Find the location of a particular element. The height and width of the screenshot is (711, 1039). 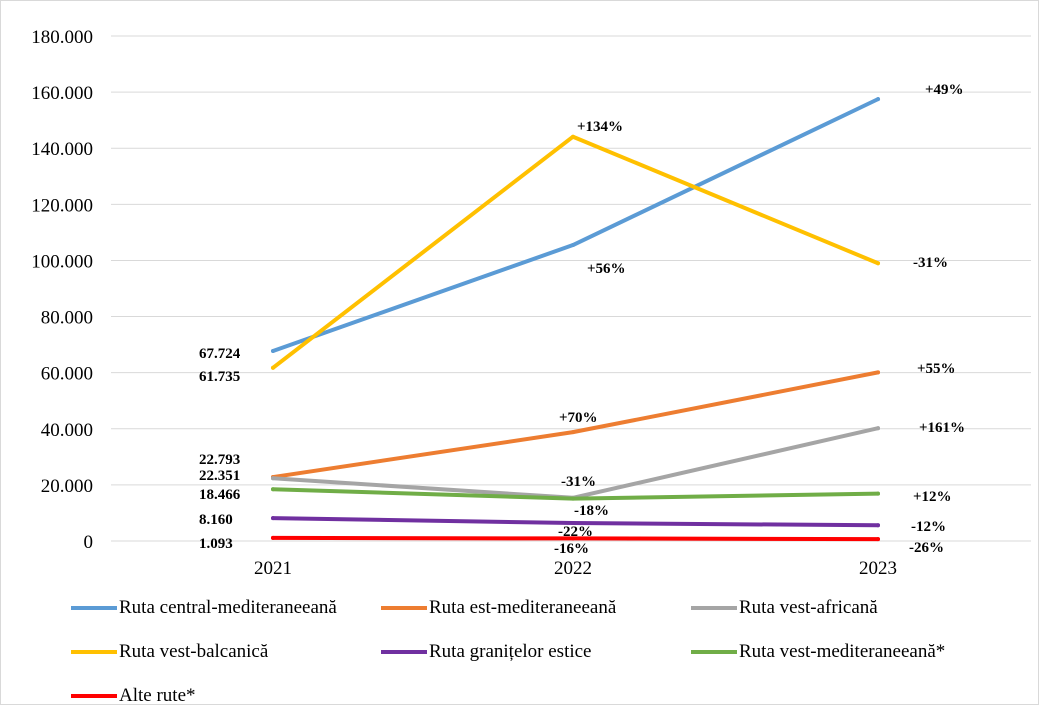

legend-item: Ruta central-mediteraneeană is located at coordinates (226, 608).